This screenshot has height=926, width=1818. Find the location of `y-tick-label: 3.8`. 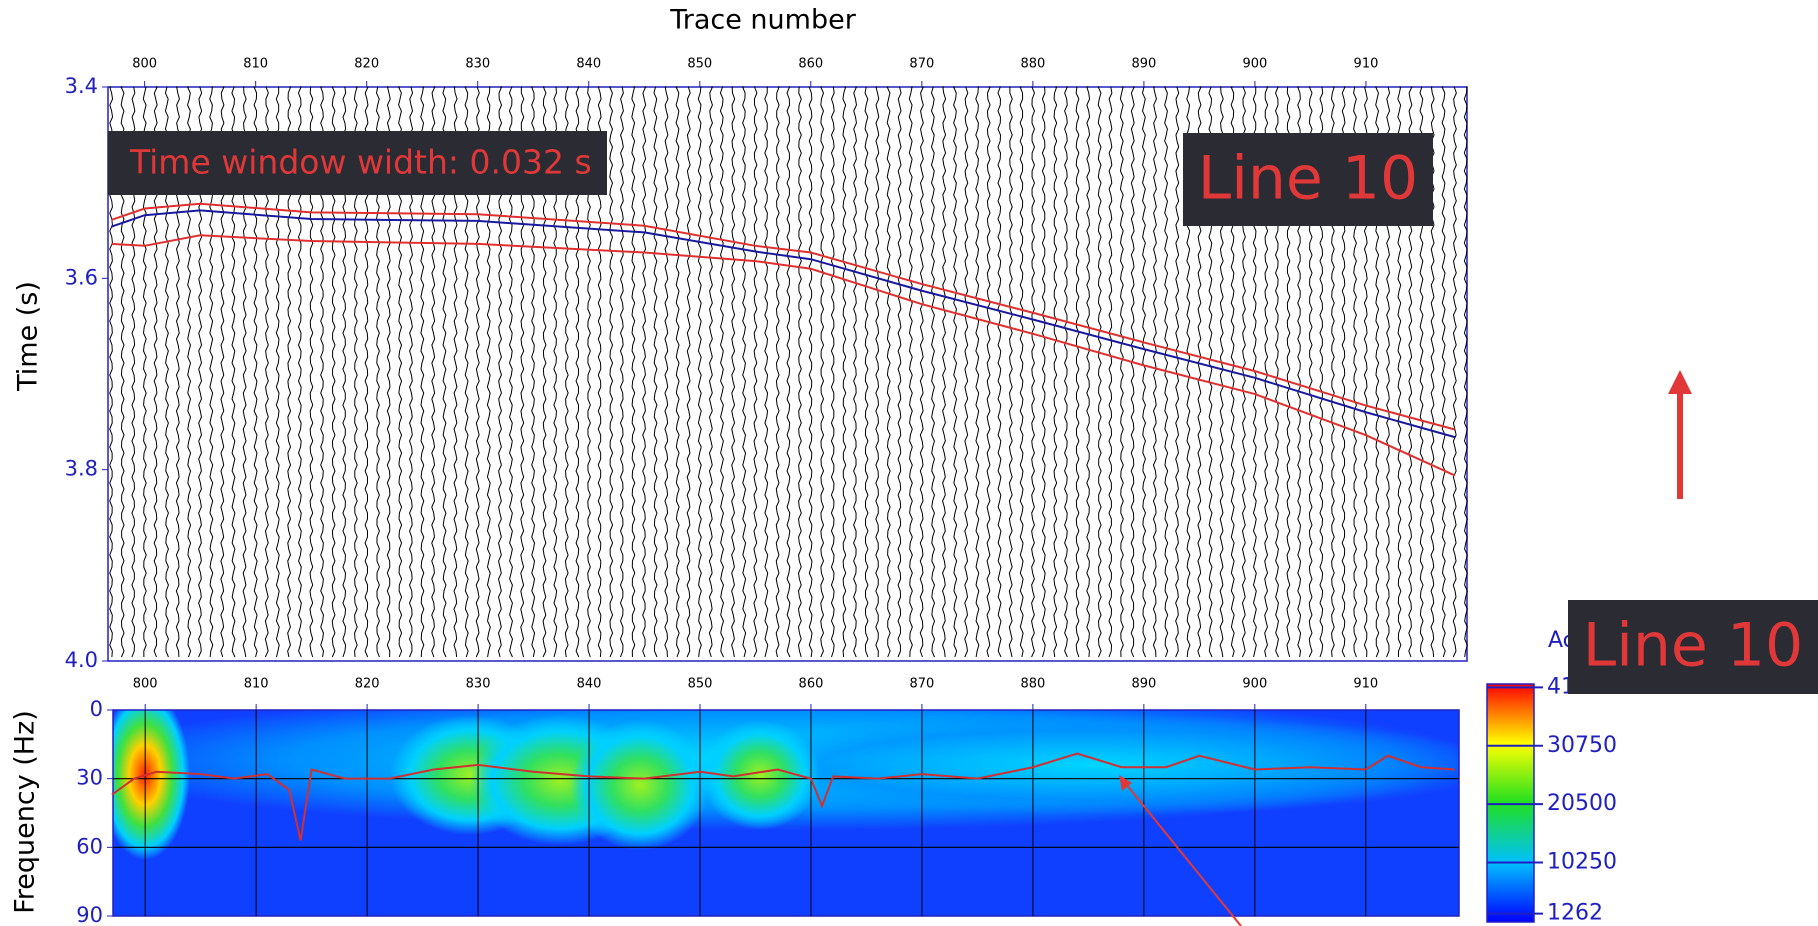

y-tick-label: 3.8 is located at coordinates (81, 469).